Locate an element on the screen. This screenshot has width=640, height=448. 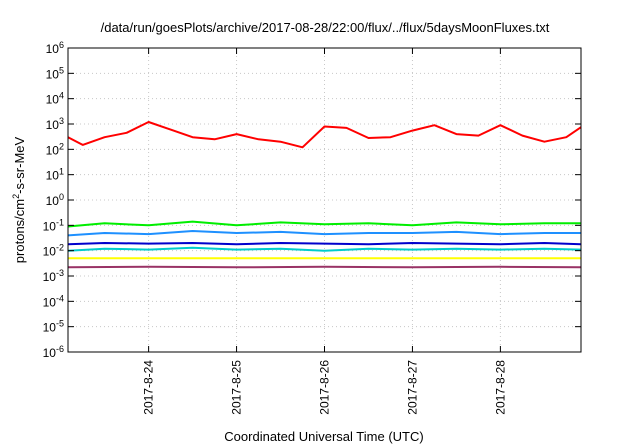
x-tick-label: 2017-8-27 is located at coordinates (412, 387).